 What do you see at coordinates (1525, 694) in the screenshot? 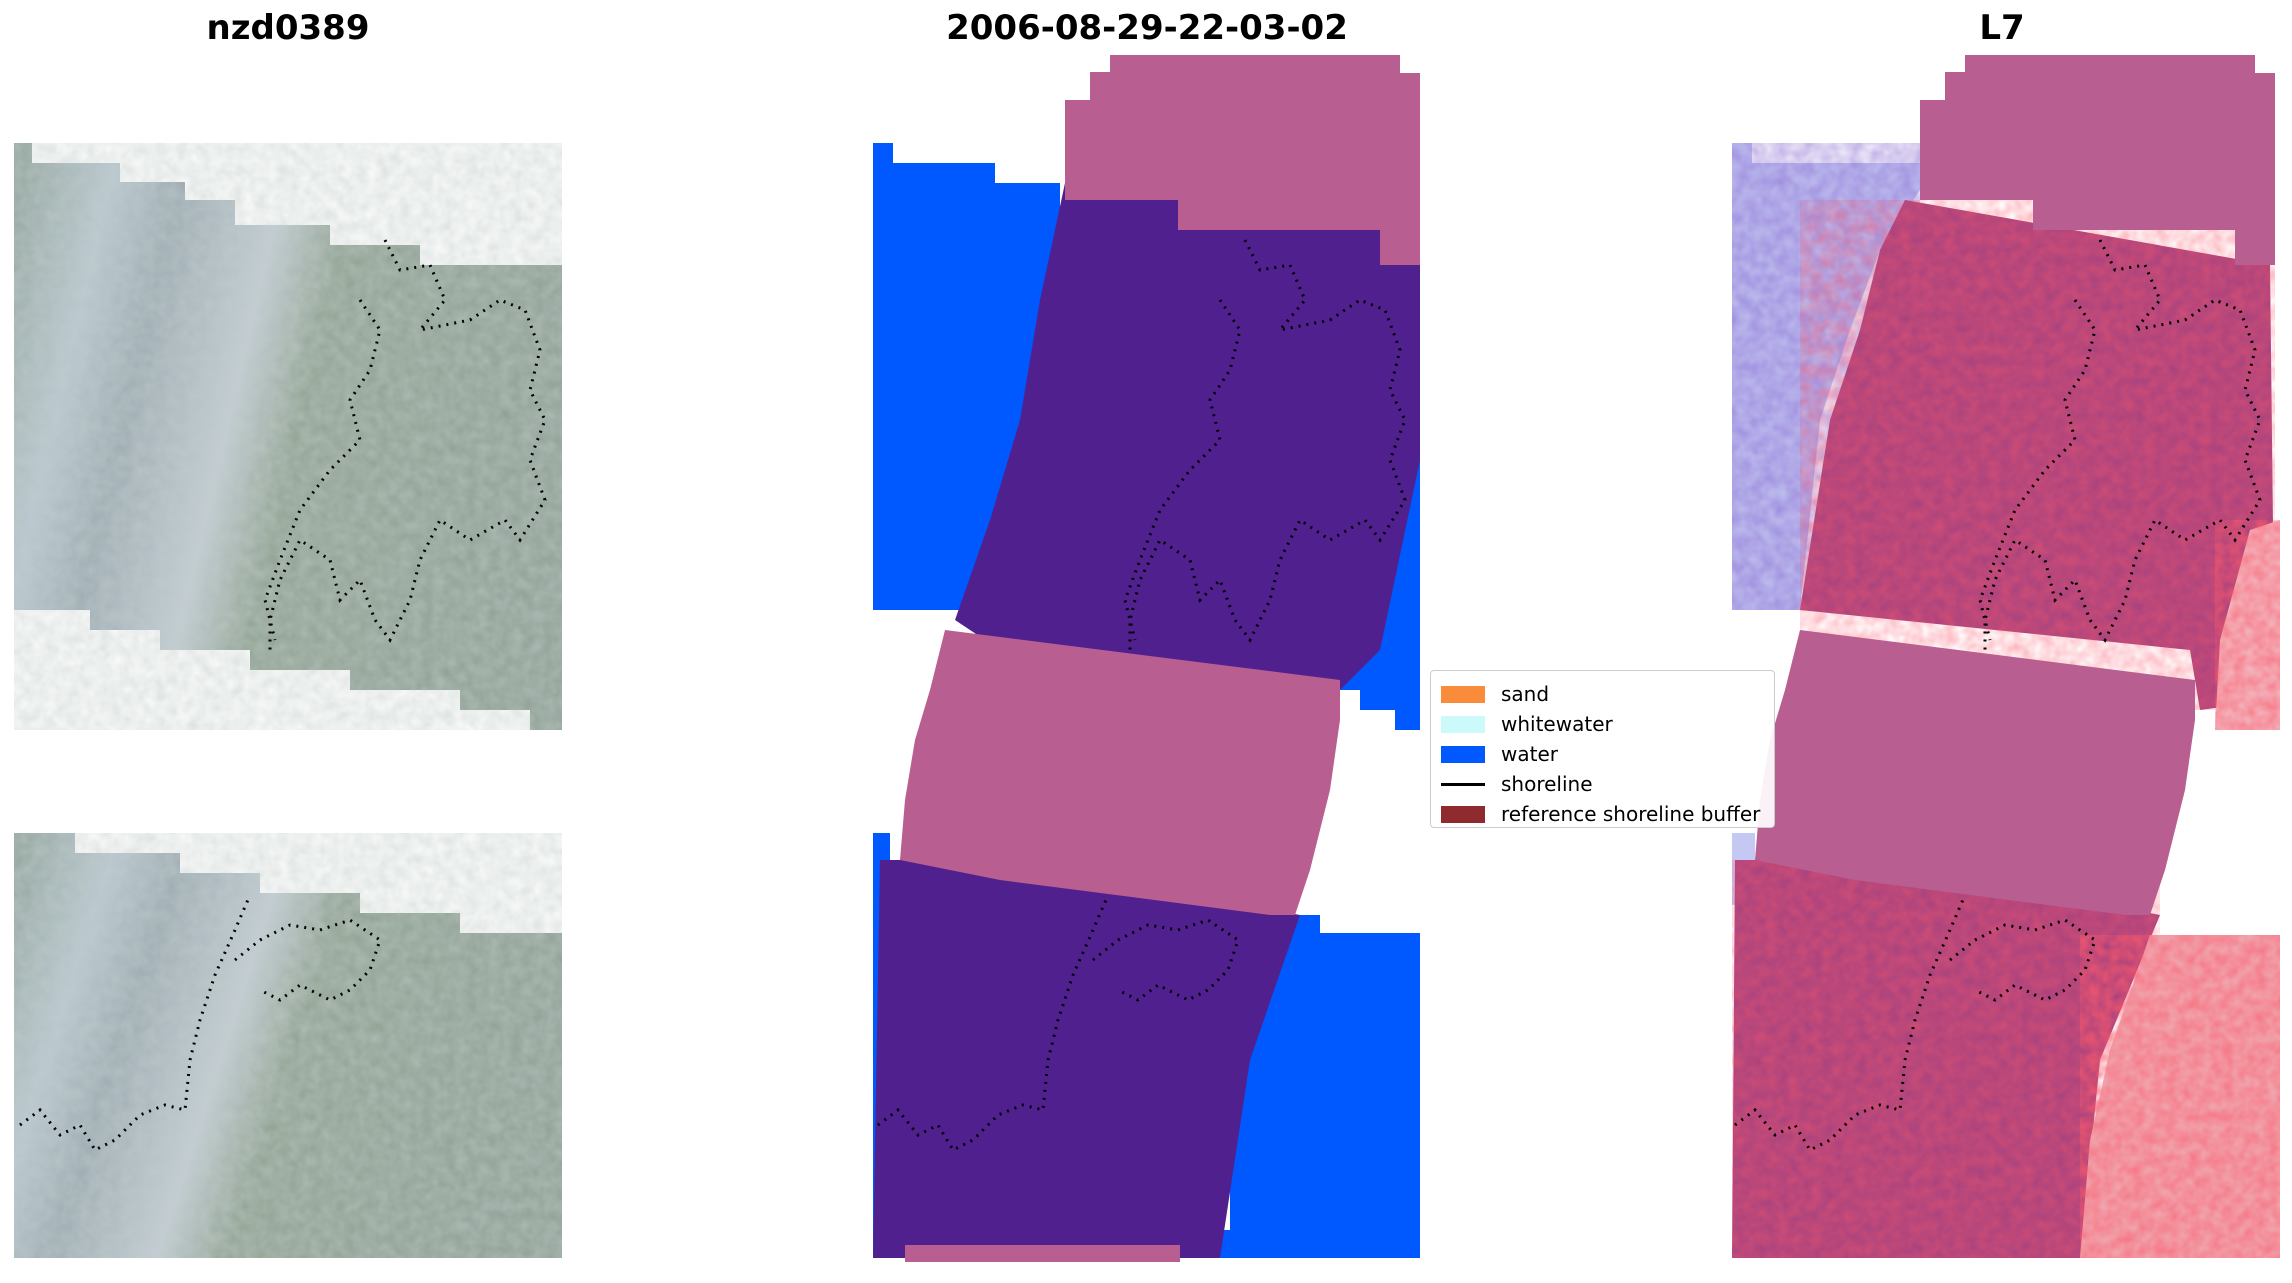
I see `legend-label-sand: sand` at bounding box center [1525, 694].